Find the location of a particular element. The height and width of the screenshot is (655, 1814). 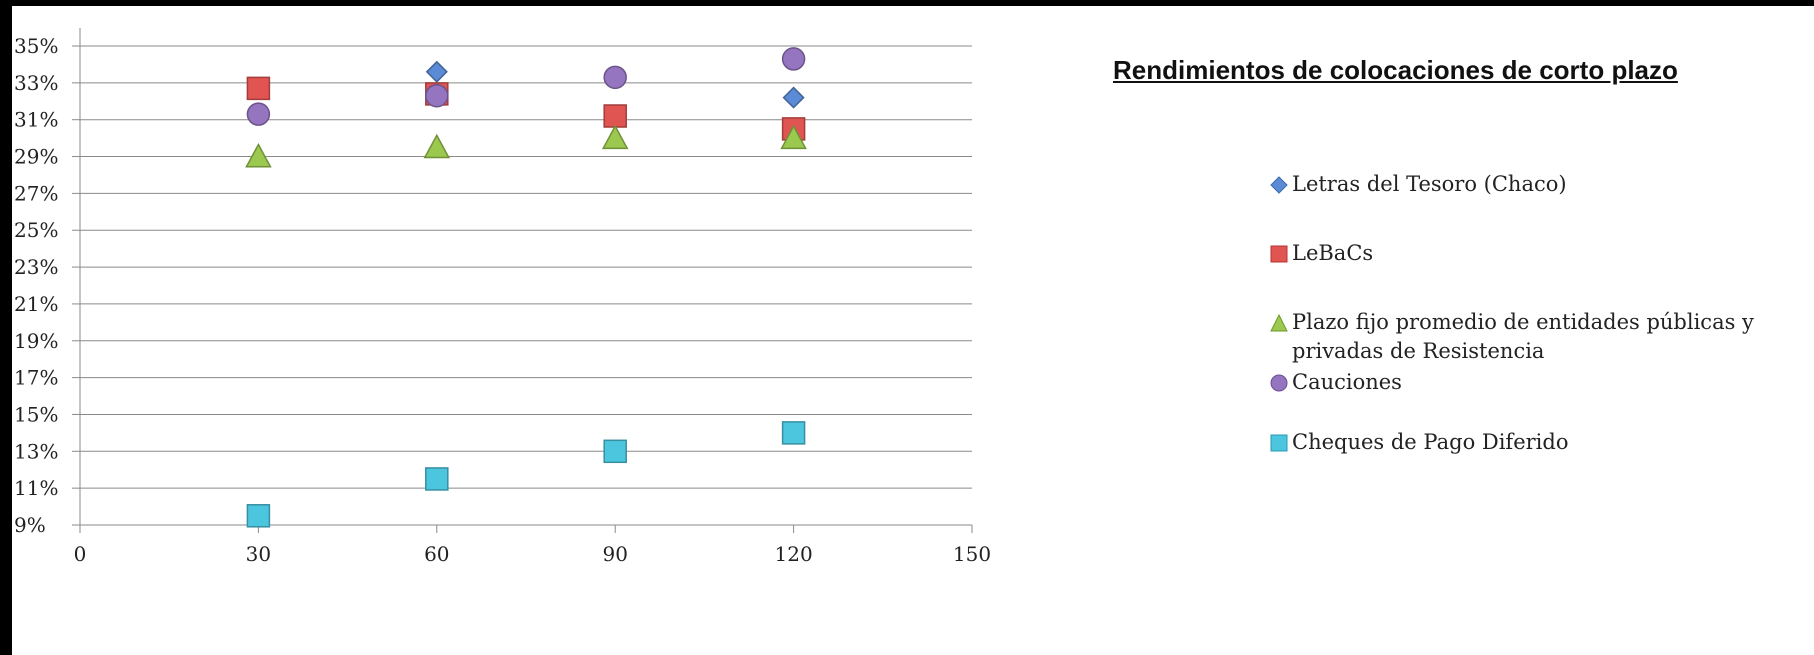

x-tick-label: 0 is located at coordinates (80, 554).